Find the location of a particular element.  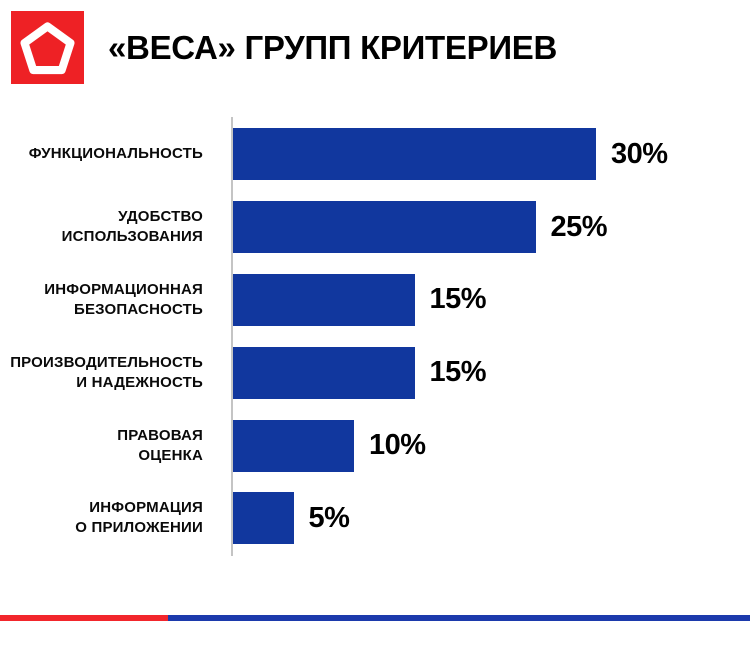

chart-row: ФУНКЦИОНАЛЬНОСТЬ 30% is located at coordinates (375, 154).